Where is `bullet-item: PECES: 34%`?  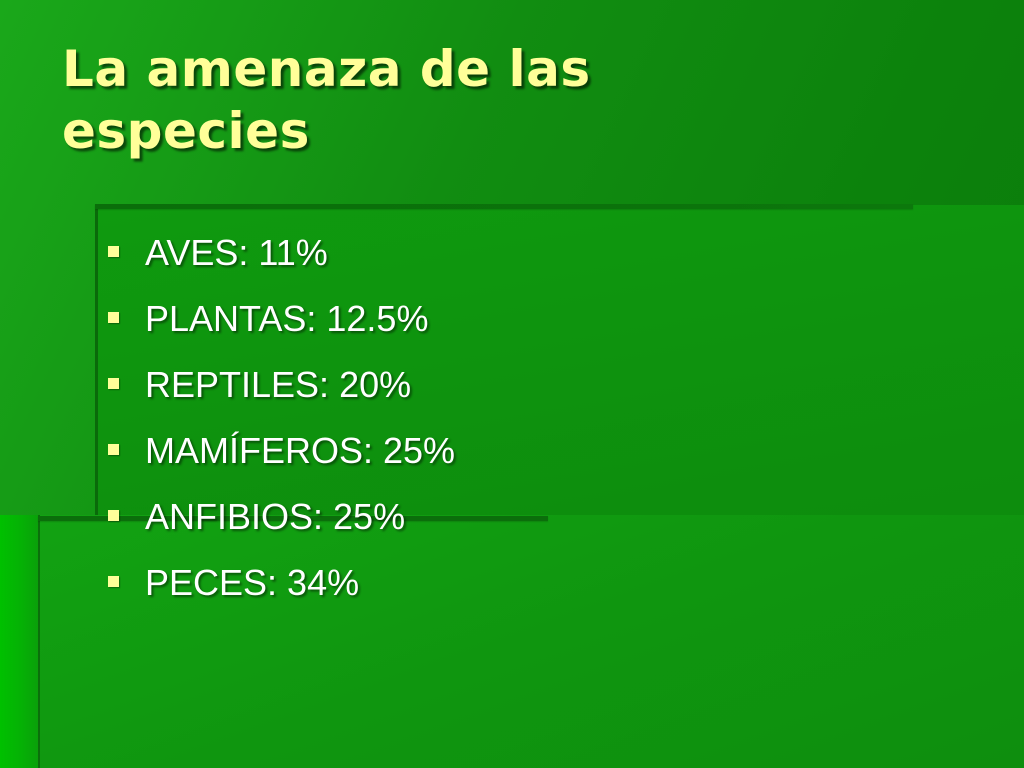
bullet-item: PECES: 34% is located at coordinates (281, 583).